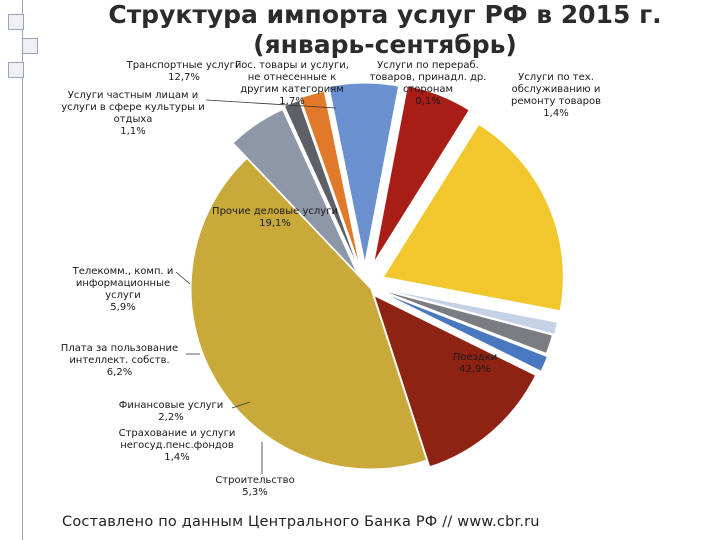 The width and height of the screenshot is (720, 540). Describe the element at coordinates (255, 480) in the screenshot. I see `slice-label-name: Строительство` at that location.